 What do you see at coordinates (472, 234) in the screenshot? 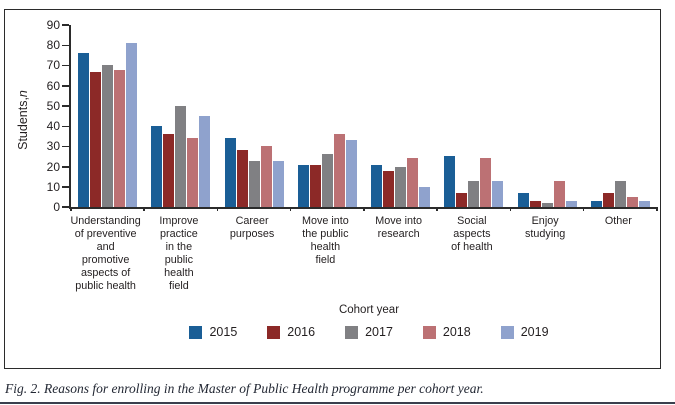
I see `x-label-5: Social aspects of health` at bounding box center [472, 234].